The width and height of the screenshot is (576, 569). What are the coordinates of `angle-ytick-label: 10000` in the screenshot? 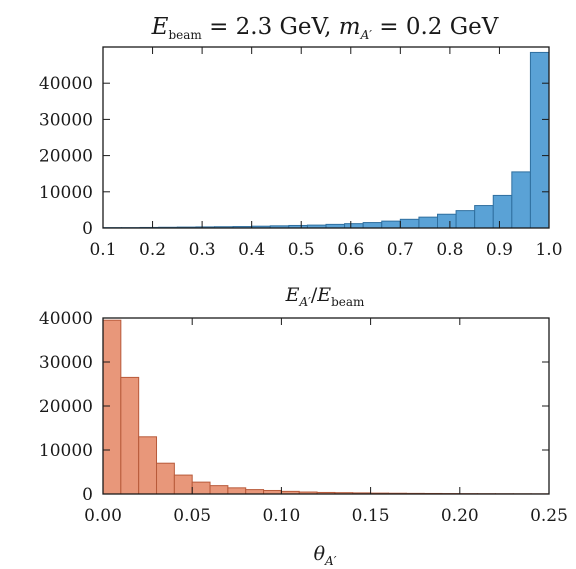 It's located at (66, 451).